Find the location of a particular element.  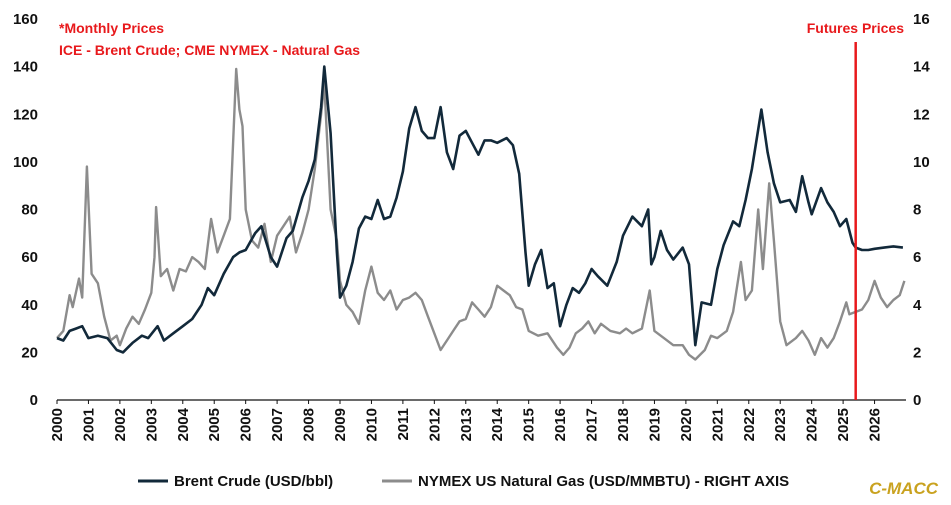

y-left-tick-label: 120 is located at coordinates (25, 114).